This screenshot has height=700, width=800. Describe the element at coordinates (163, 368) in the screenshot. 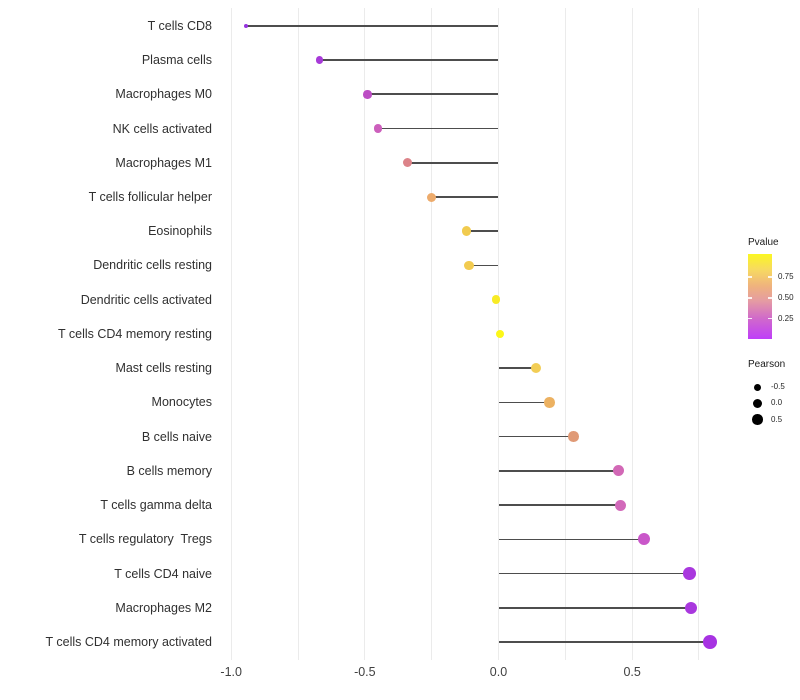

I see `category-label: Mast cells resting` at that location.